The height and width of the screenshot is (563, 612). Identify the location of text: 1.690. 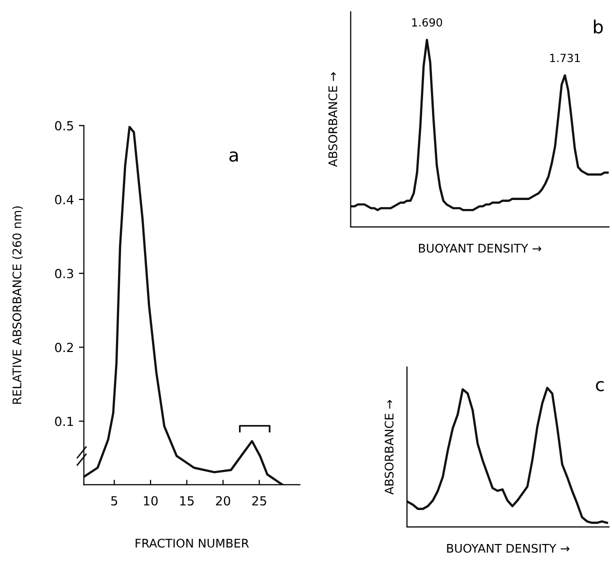
(427, 22).